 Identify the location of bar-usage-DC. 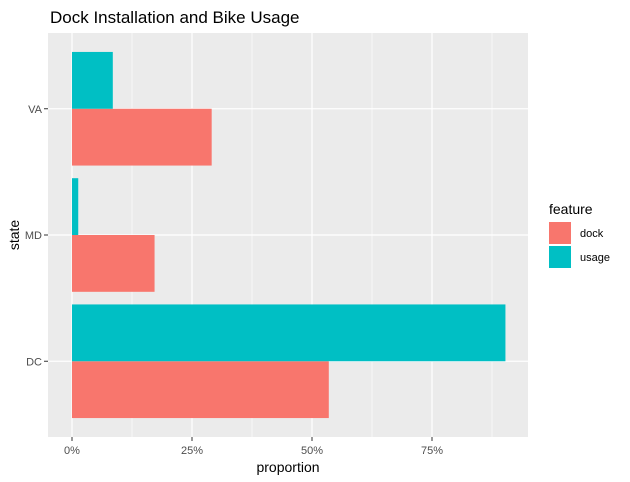
(289, 333).